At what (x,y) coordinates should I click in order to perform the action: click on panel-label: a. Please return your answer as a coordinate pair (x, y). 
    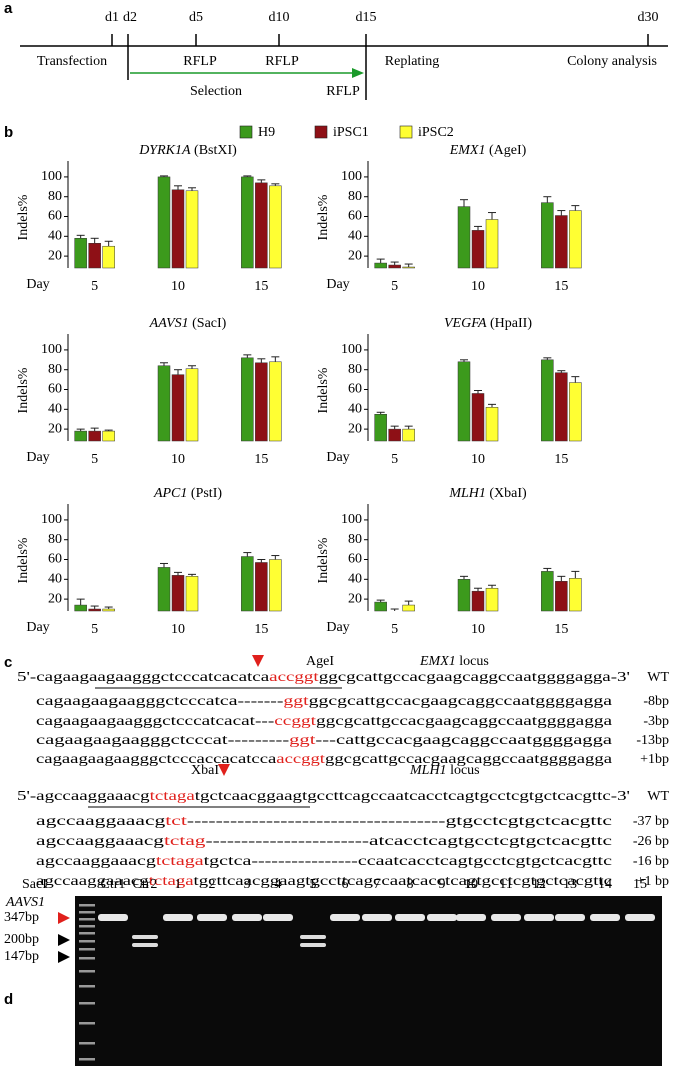
    Looking at the image, I should click on (8, 8).